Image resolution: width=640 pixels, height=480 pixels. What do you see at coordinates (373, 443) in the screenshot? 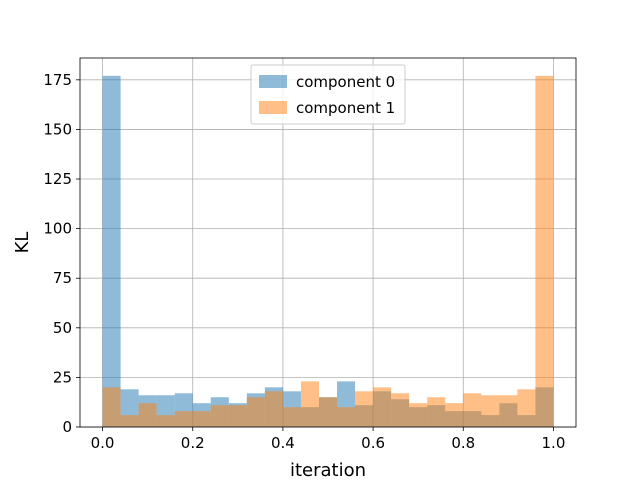
I see `x-tick-label: 0.6` at bounding box center [373, 443].